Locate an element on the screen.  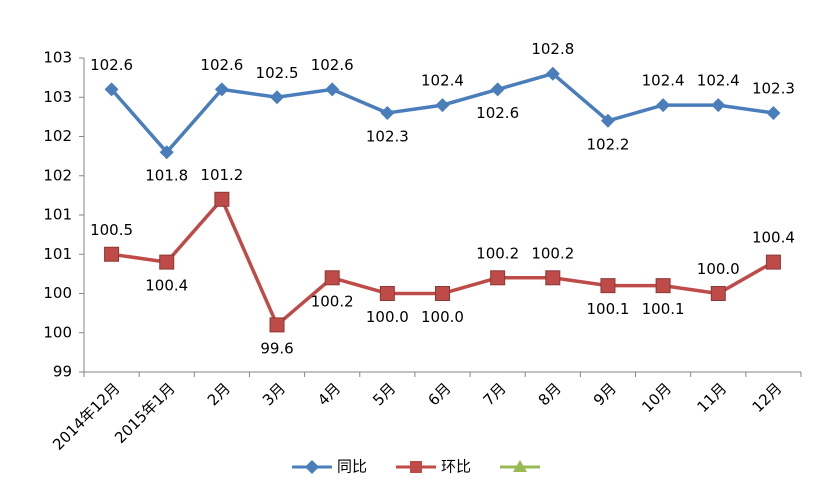
legend-extra is located at coordinates (520, 466).